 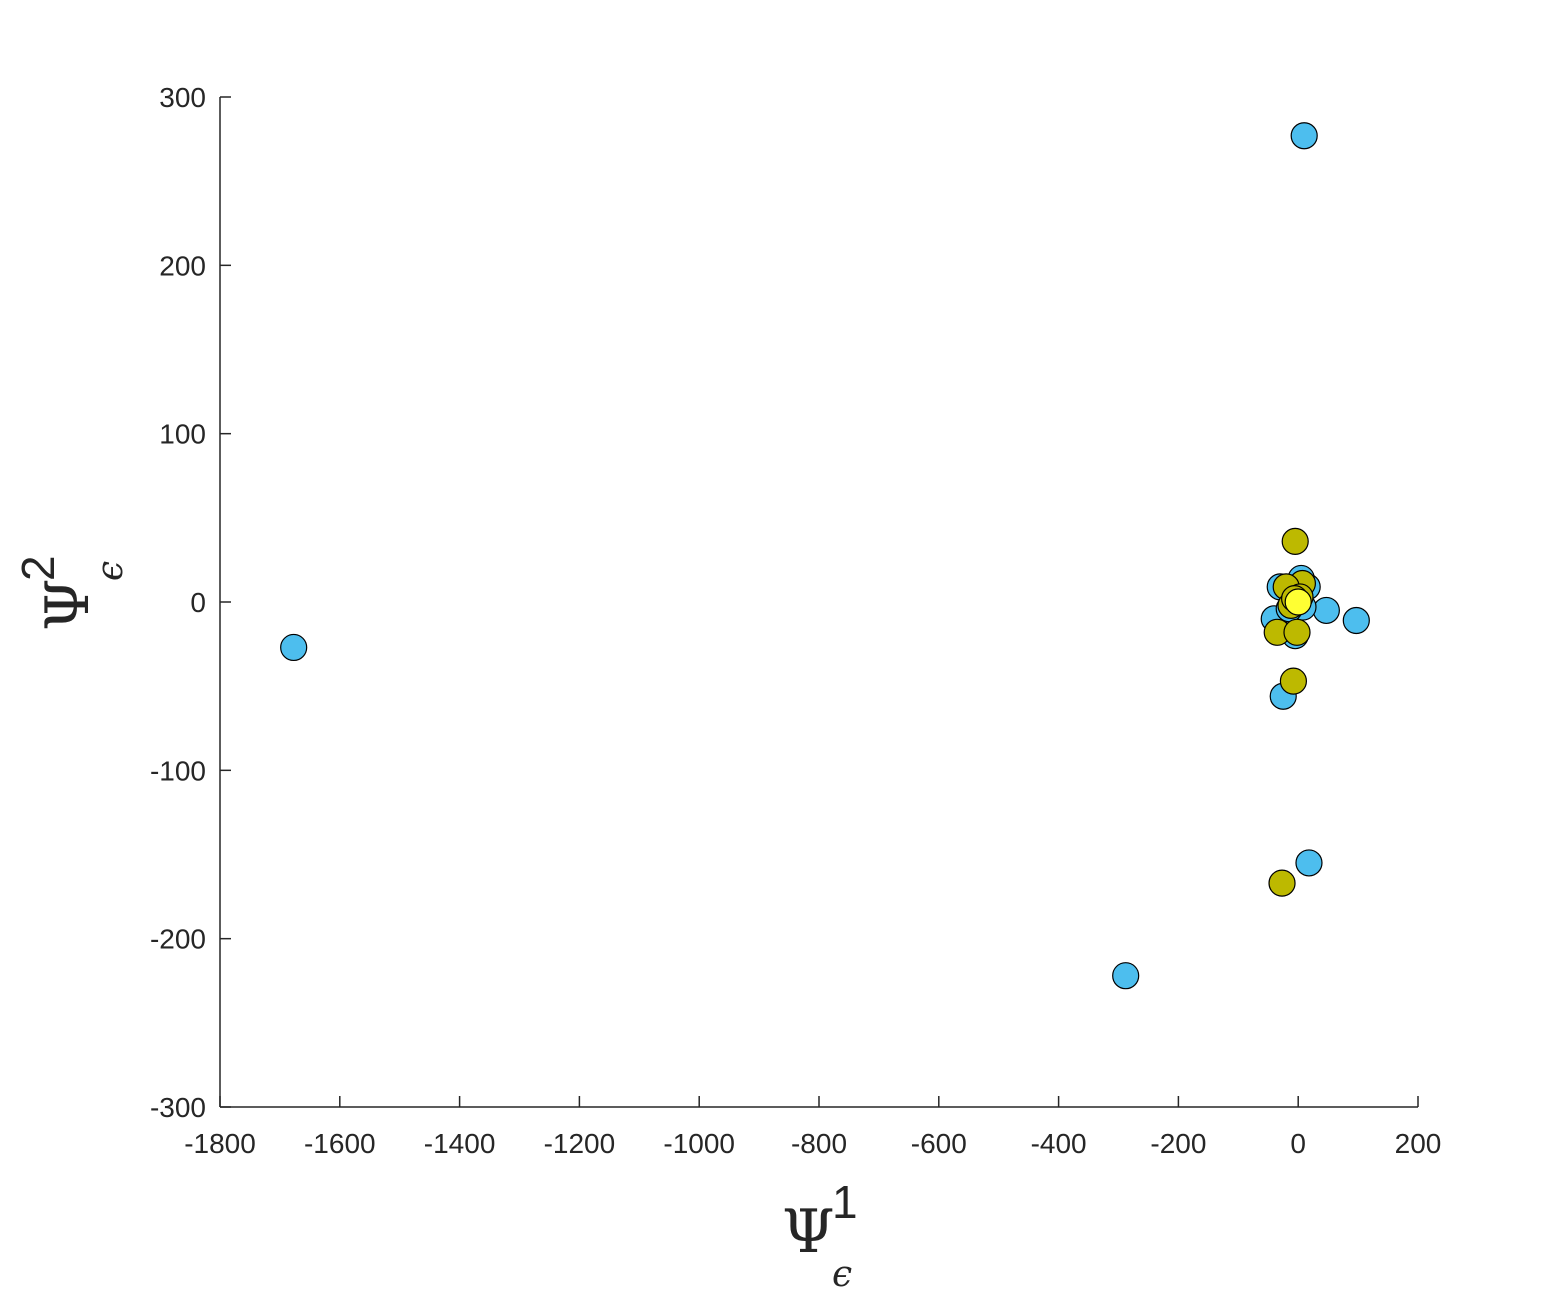 I want to click on x-tick-label: -1200, so click(x=580, y=1143).